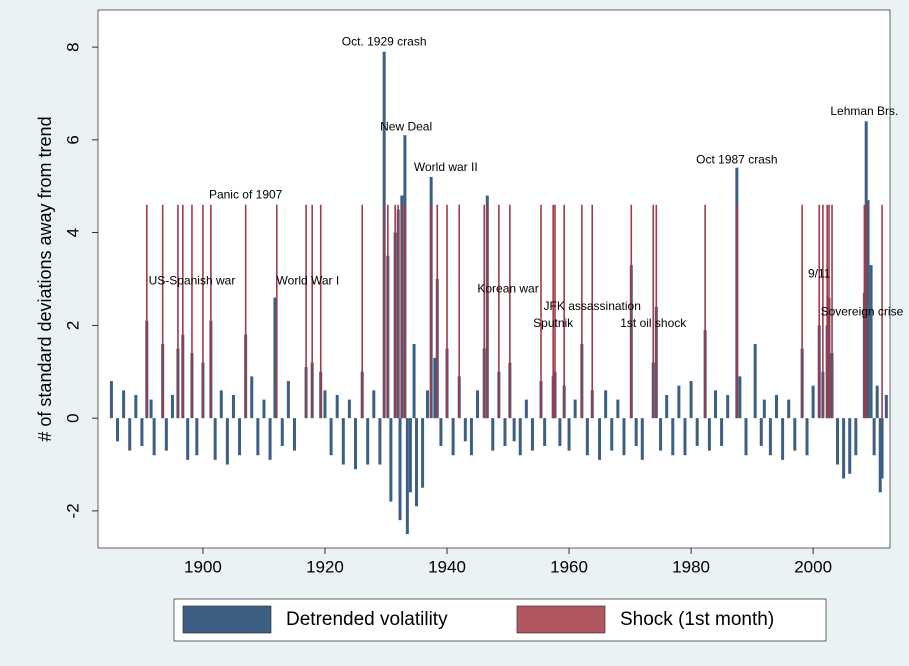 The width and height of the screenshot is (909, 666). What do you see at coordinates (446, 167) in the screenshot?
I see `annotation: World war II` at bounding box center [446, 167].